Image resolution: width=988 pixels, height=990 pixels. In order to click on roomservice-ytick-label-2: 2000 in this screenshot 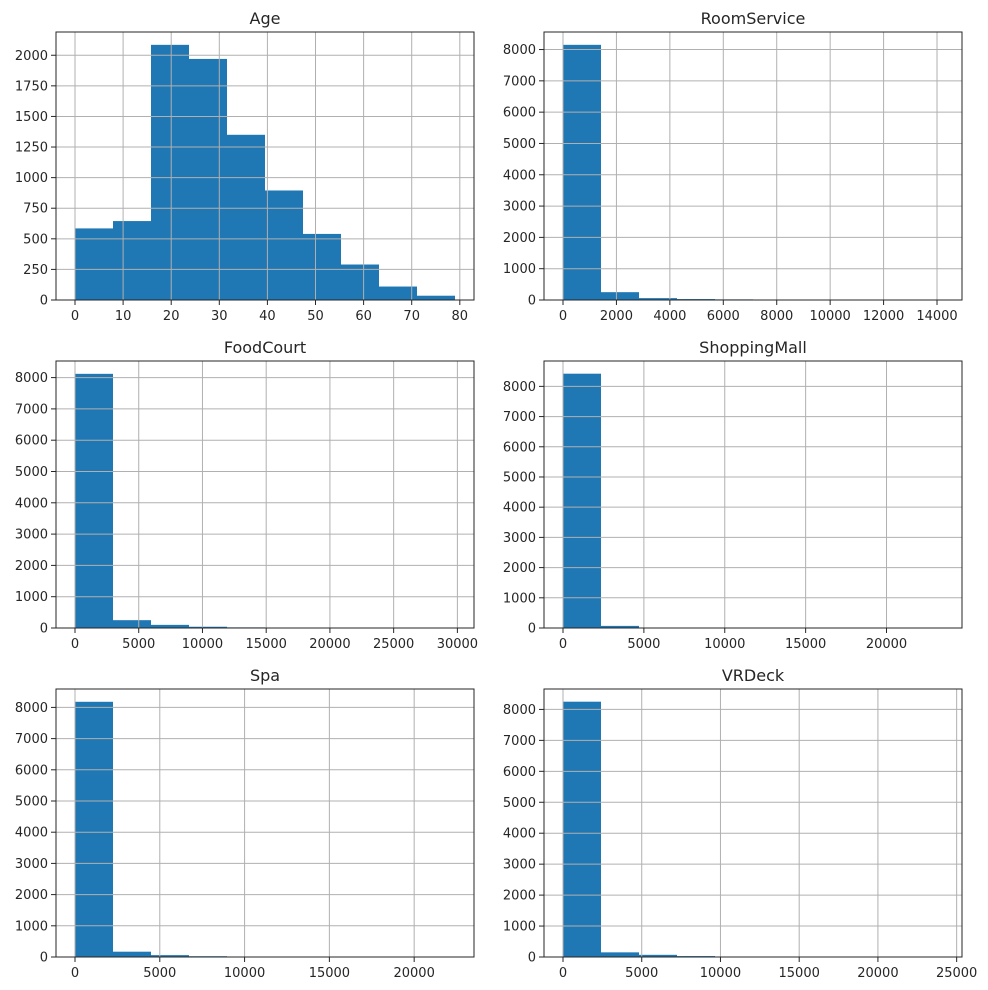, I will do `click(519, 238)`.